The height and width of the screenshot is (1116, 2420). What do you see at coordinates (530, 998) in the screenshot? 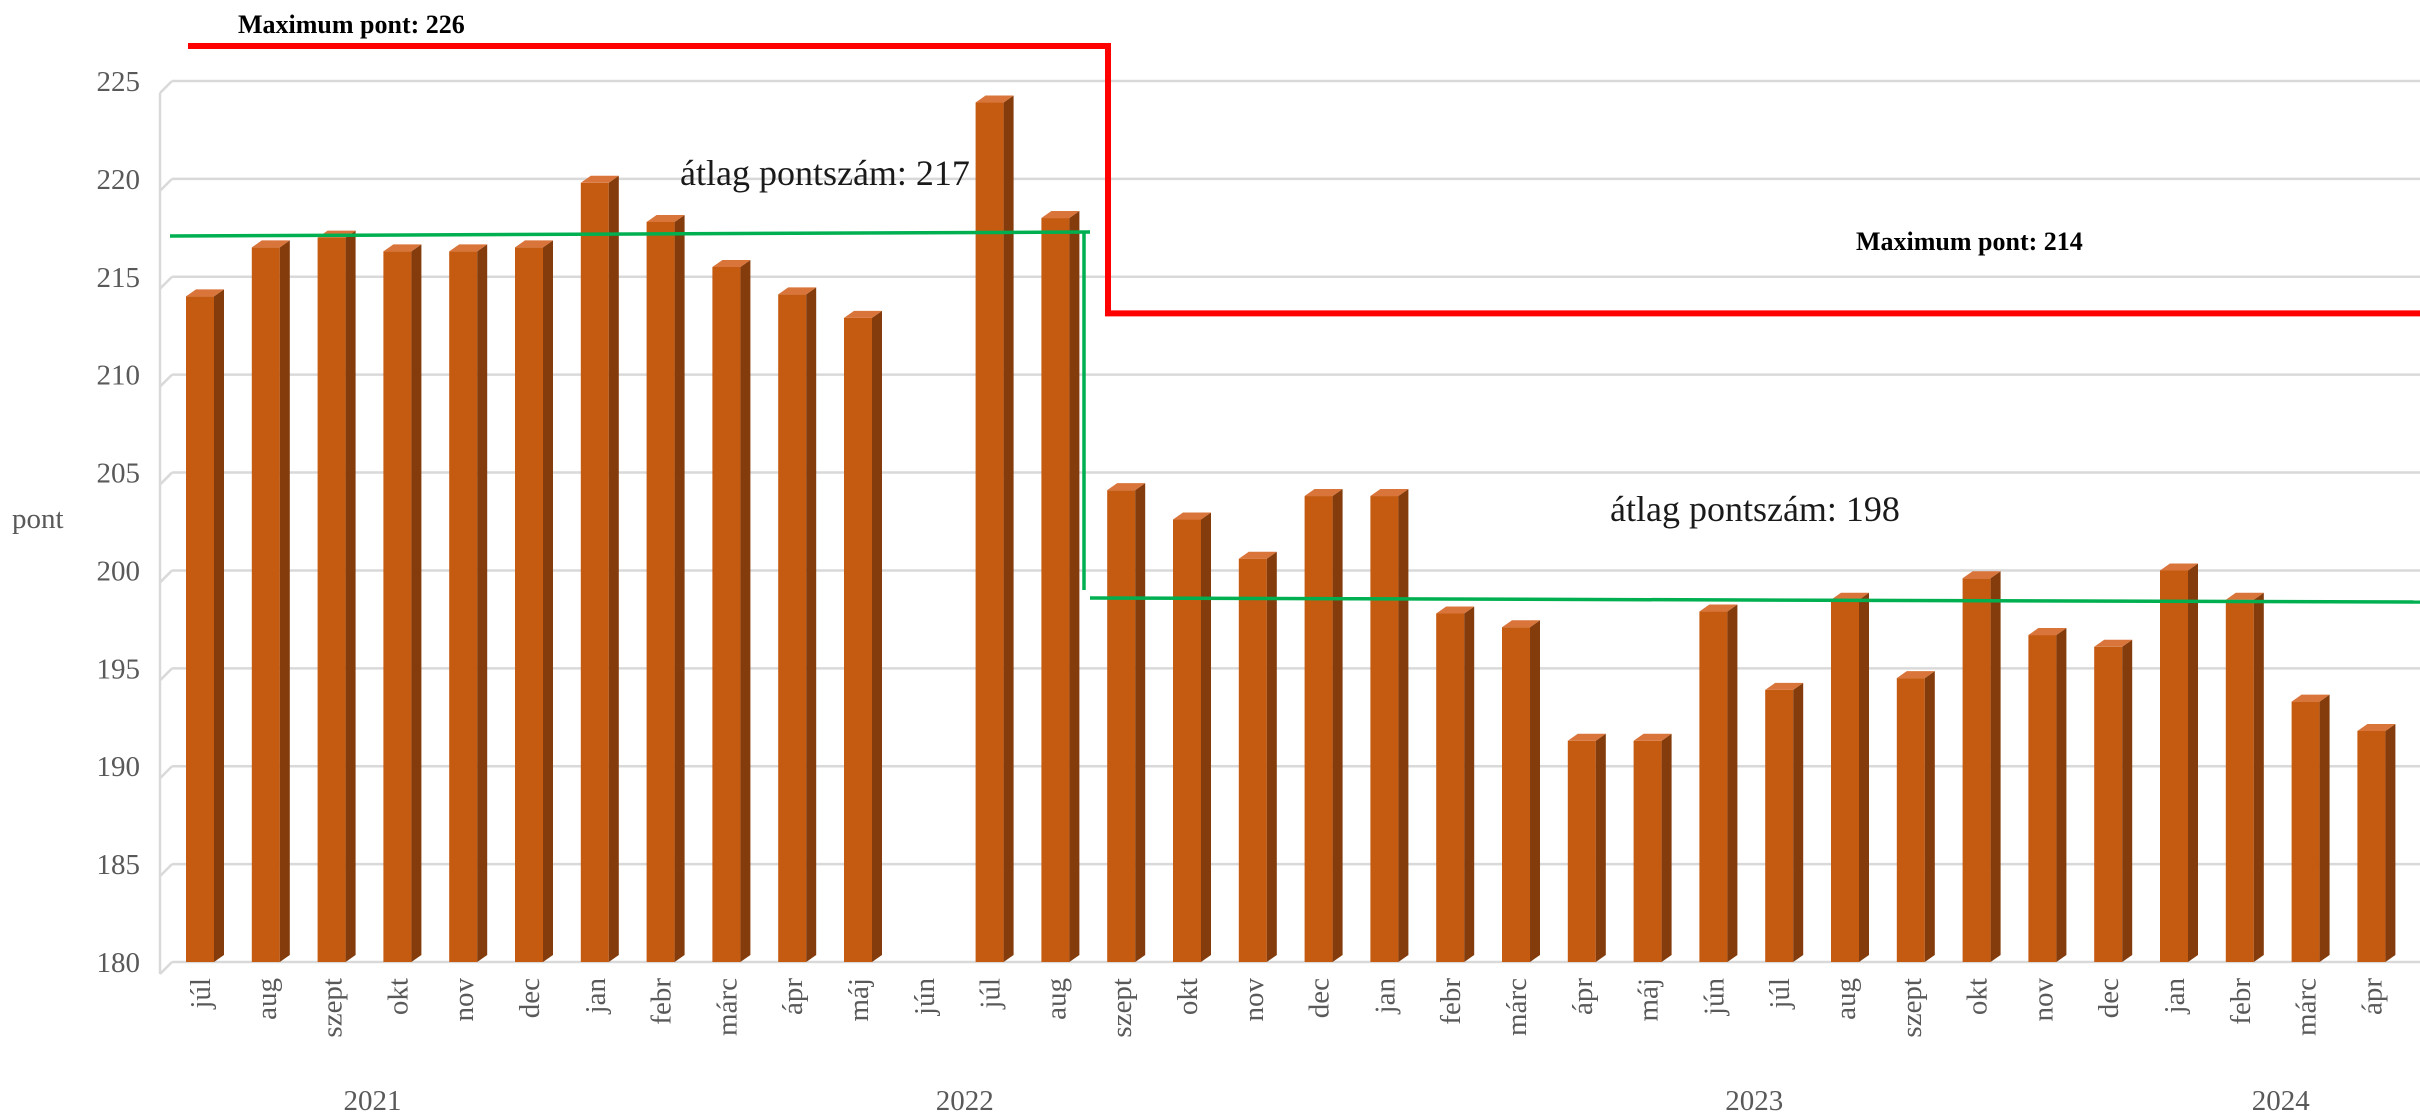
I see `x-tick-label-5: dec` at bounding box center [530, 998].